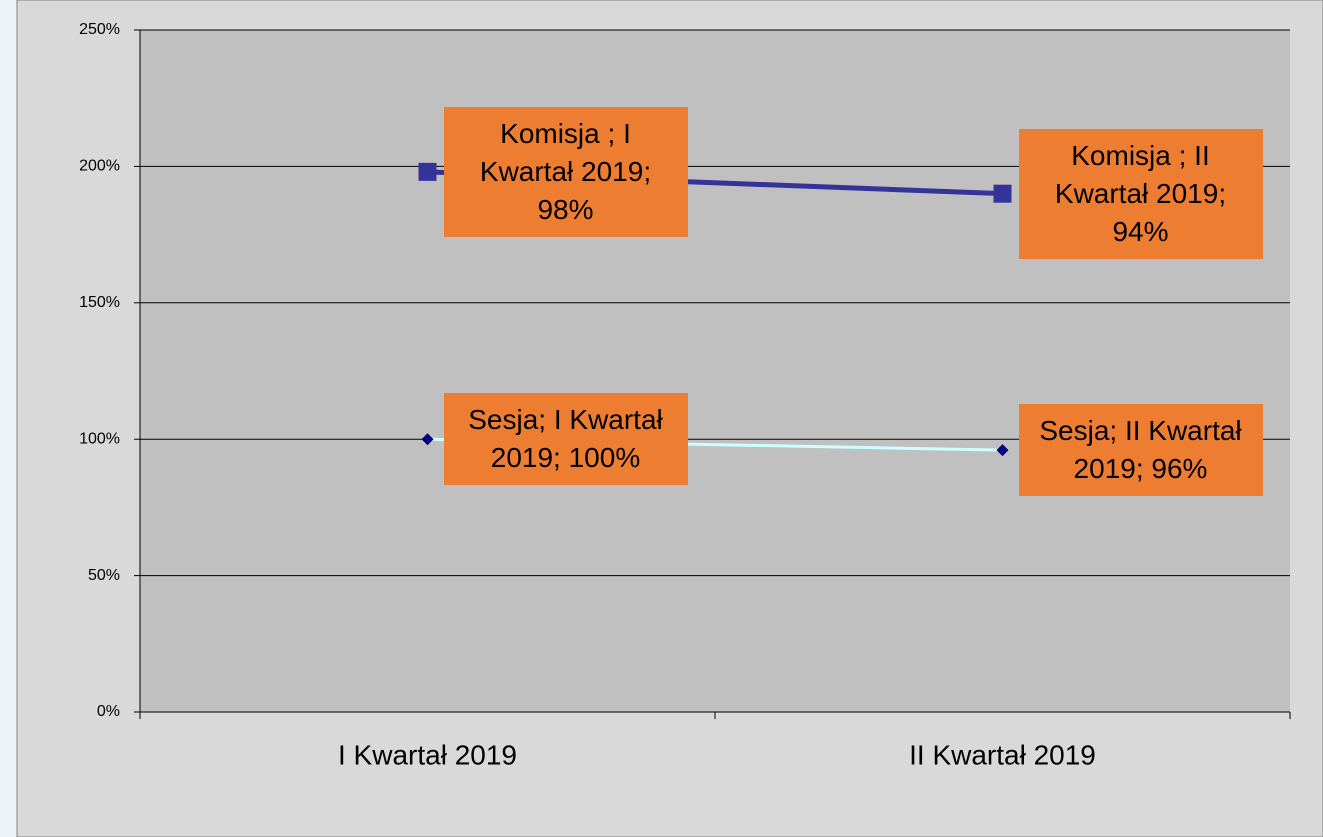 This screenshot has height=837, width=1323. Describe the element at coordinates (565, 171) in the screenshot. I see `data-label: Komisja ; I Kwartał 2019; 98%` at that location.